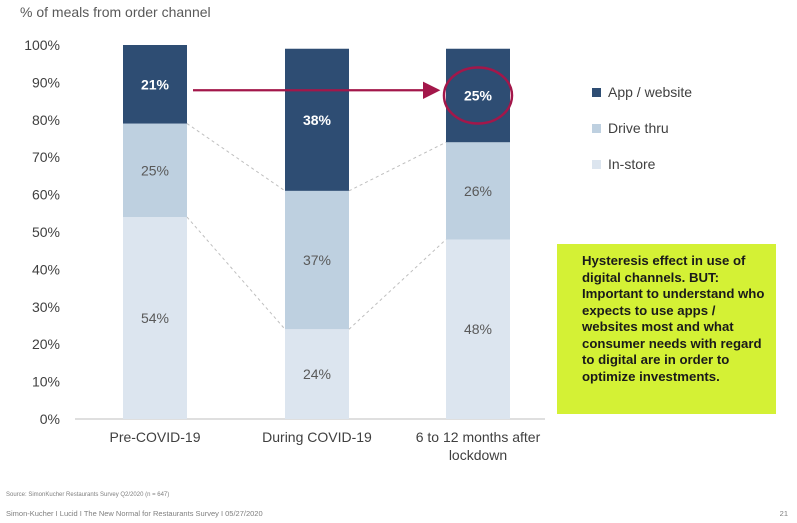 This screenshot has height=523, width=797. Describe the element at coordinates (478, 437) in the screenshot. I see `x-tick-label: 6 to 12 months after` at that location.